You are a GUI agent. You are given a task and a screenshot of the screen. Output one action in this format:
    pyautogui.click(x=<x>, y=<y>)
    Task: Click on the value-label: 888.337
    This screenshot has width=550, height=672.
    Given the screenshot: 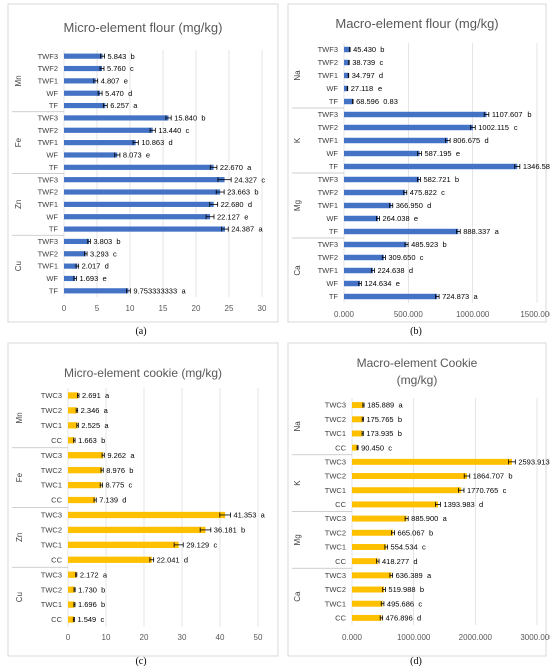 What is the action you would take?
    pyautogui.click(x=476, y=231)
    